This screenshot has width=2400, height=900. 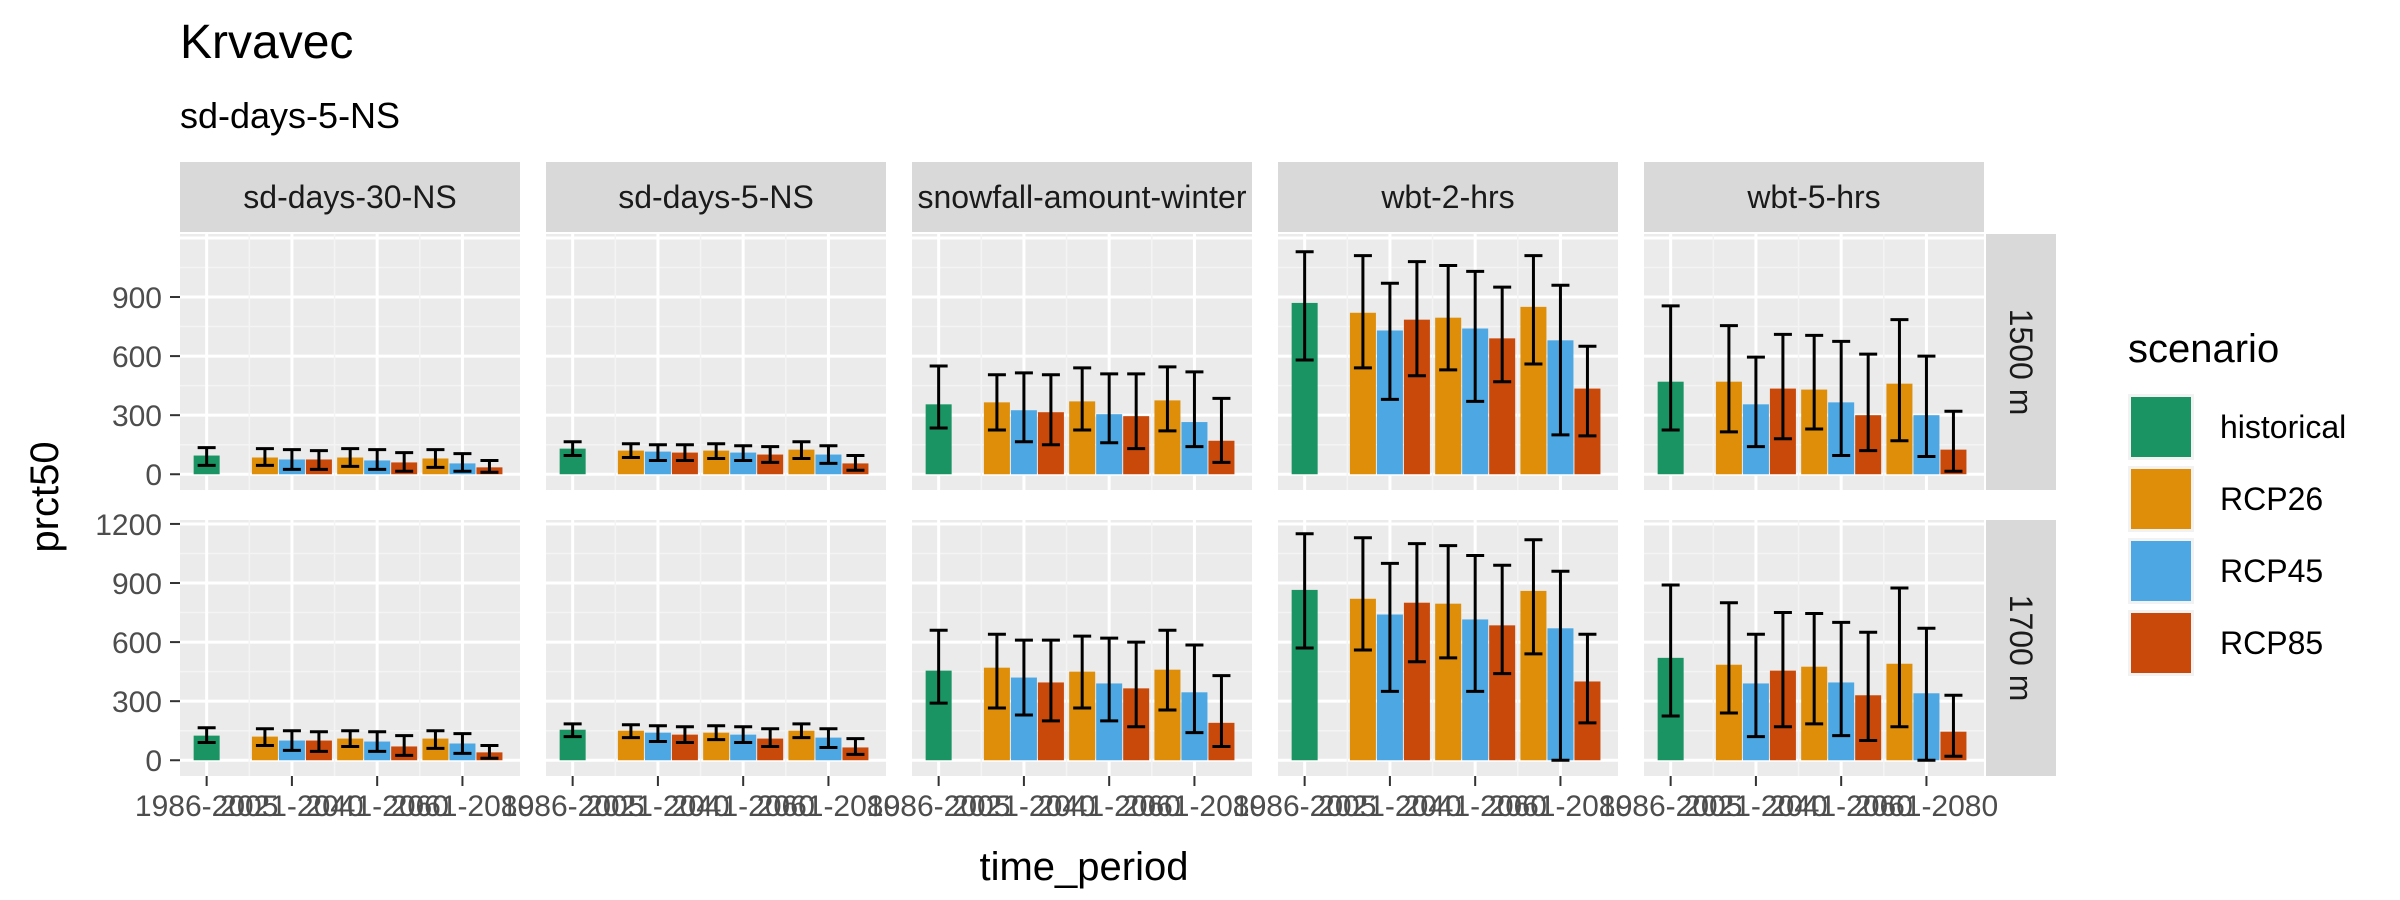 What do you see at coordinates (290, 115) in the screenshot?
I see `chart-subtitle: sd-days-5-NS` at bounding box center [290, 115].